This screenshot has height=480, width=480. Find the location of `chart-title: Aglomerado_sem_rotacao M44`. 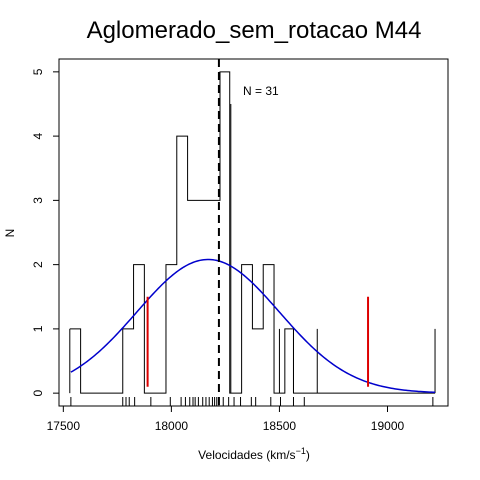

chart-title: Aglomerado_sem_rotacao M44 is located at coordinates (254, 30).